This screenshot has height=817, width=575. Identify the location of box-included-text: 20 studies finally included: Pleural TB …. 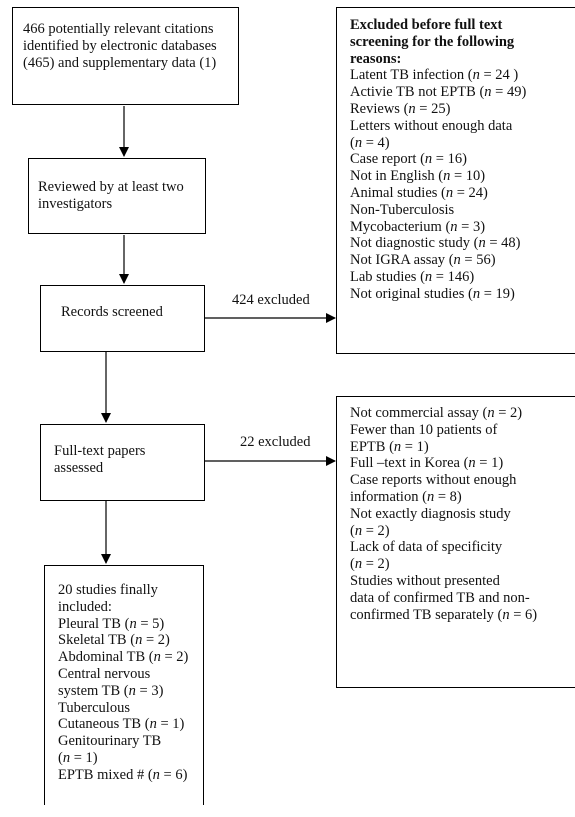
(123, 683).